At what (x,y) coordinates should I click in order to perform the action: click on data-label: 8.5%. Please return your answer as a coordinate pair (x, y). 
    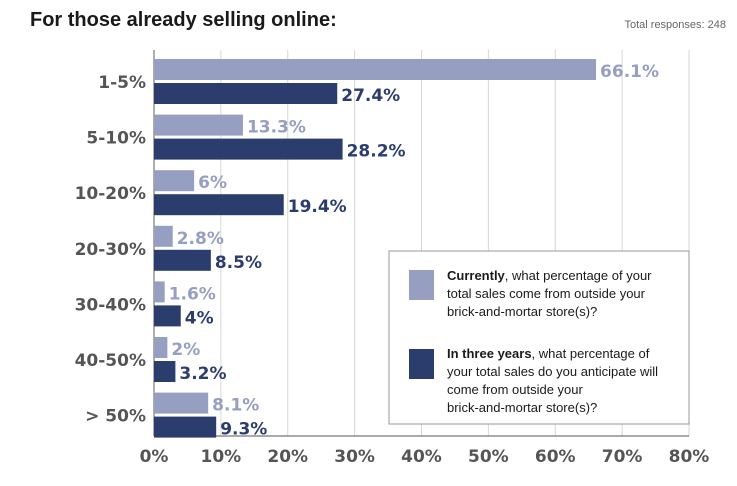
    Looking at the image, I should click on (238, 263).